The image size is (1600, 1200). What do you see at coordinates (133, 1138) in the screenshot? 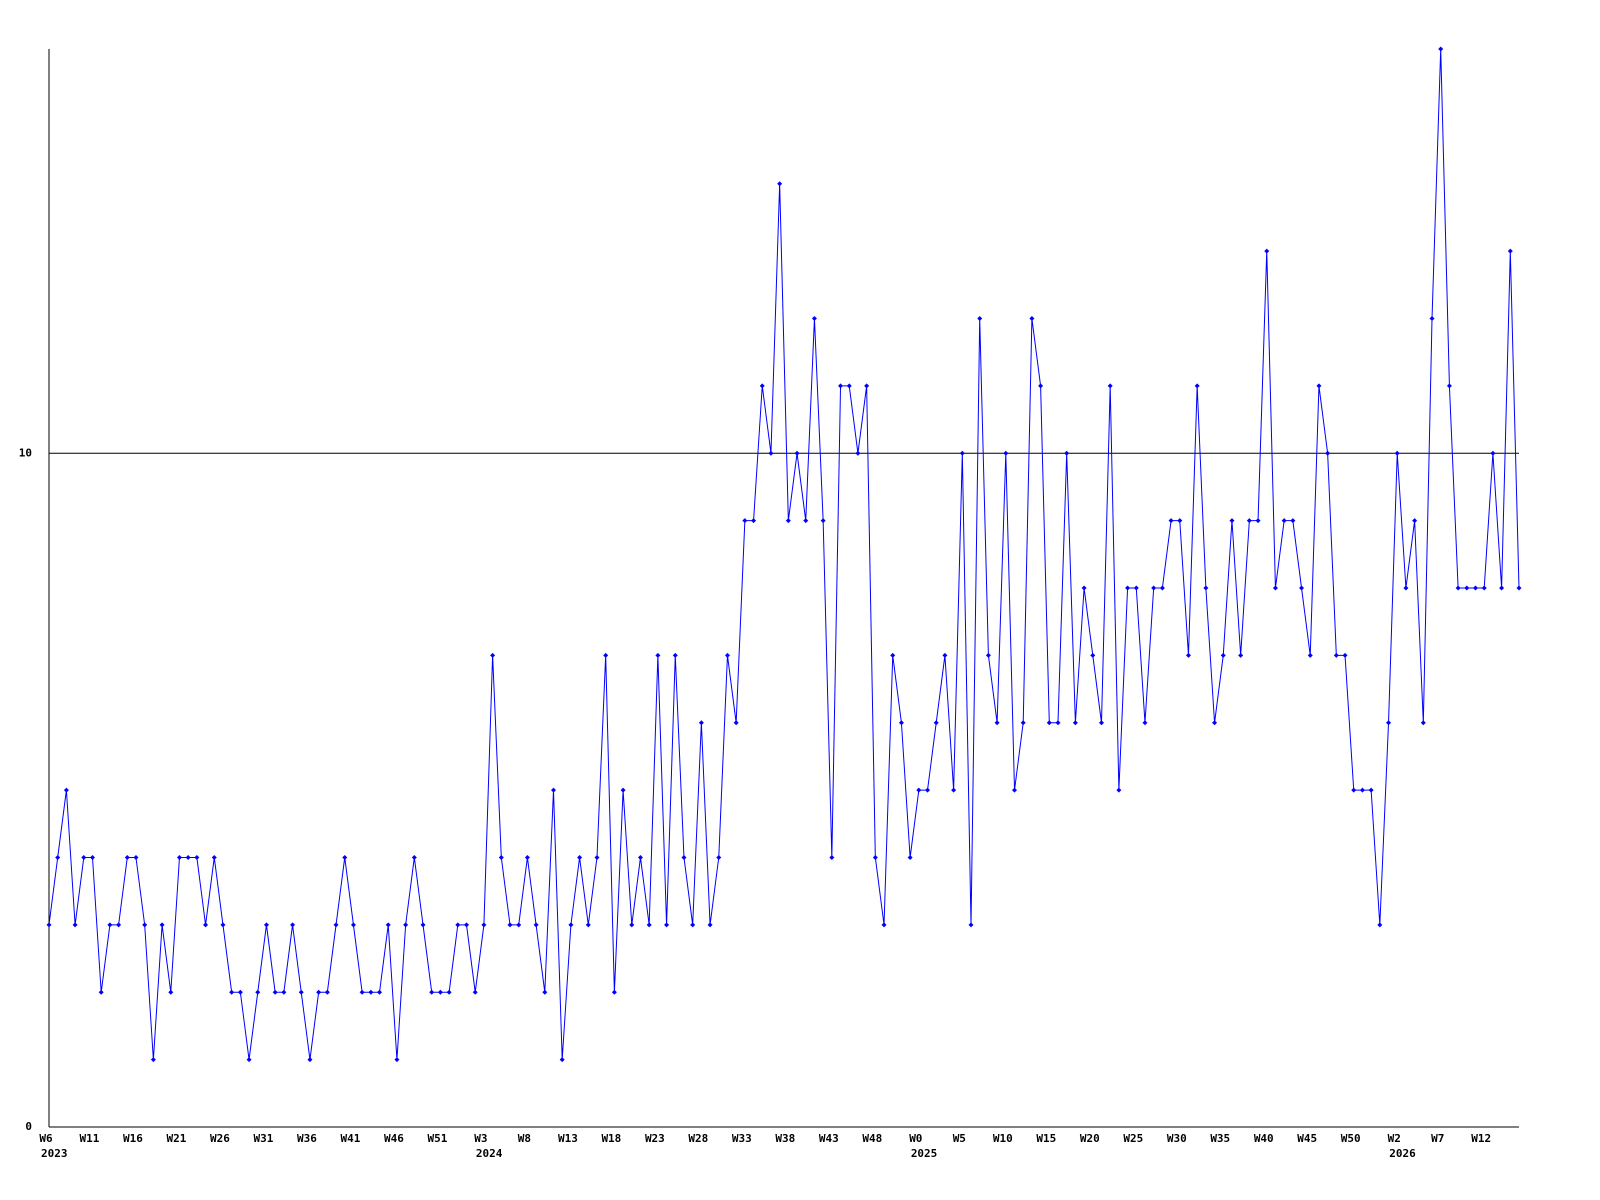
I see `x-tick-label: W16` at bounding box center [133, 1138].